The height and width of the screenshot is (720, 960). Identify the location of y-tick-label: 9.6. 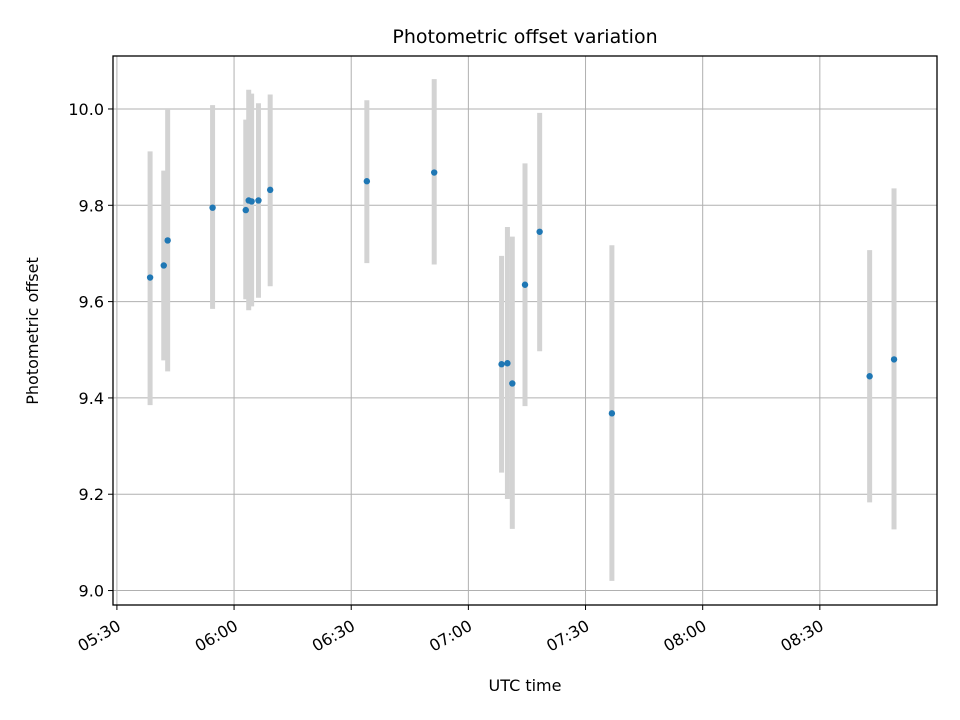
(91, 302).